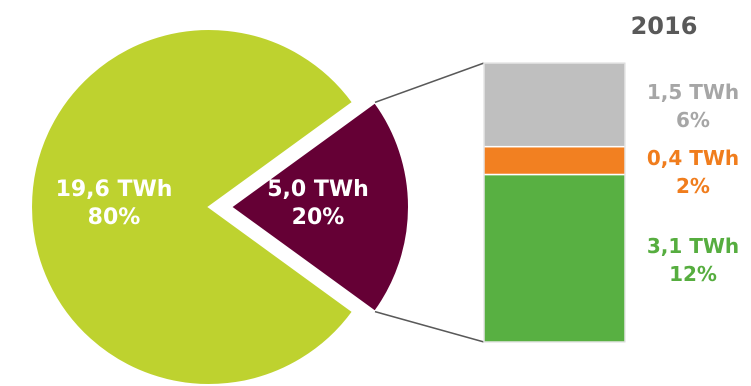  I want to click on connector-line-bottom, so click(429, 326).